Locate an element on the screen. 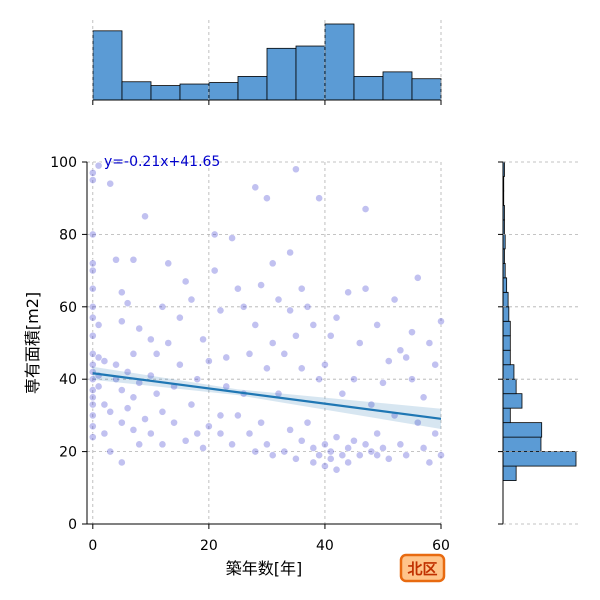 The height and width of the screenshot is (600, 600). x-axis-label: 築年数[年] is located at coordinates (264, 568).